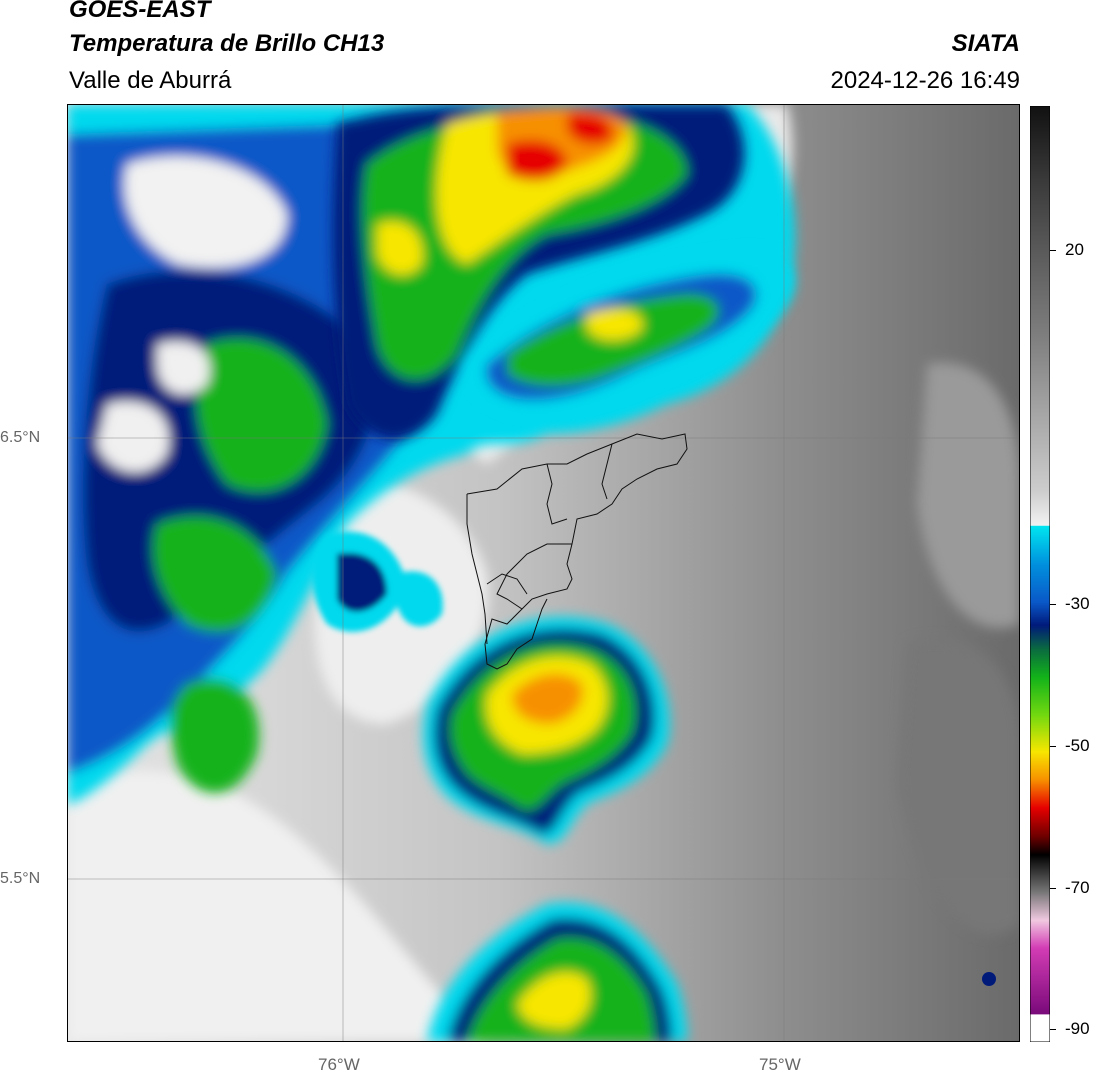  I want to click on lat-label-5-5n: 5.5°N, so click(20, 878).